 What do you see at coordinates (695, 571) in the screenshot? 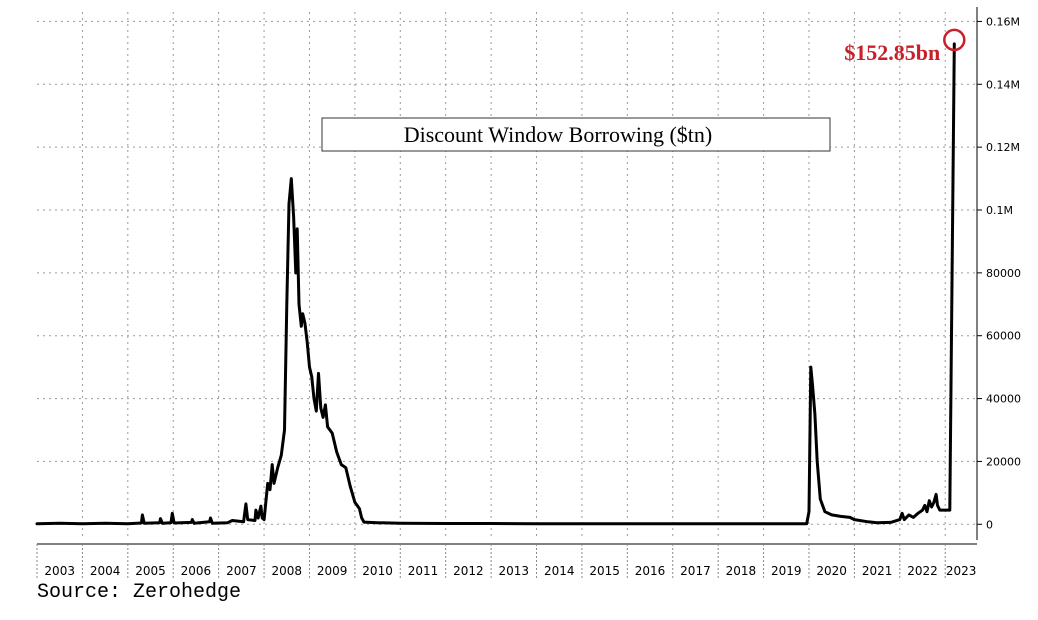
I see `x-tick-label: 2017` at bounding box center [695, 571].